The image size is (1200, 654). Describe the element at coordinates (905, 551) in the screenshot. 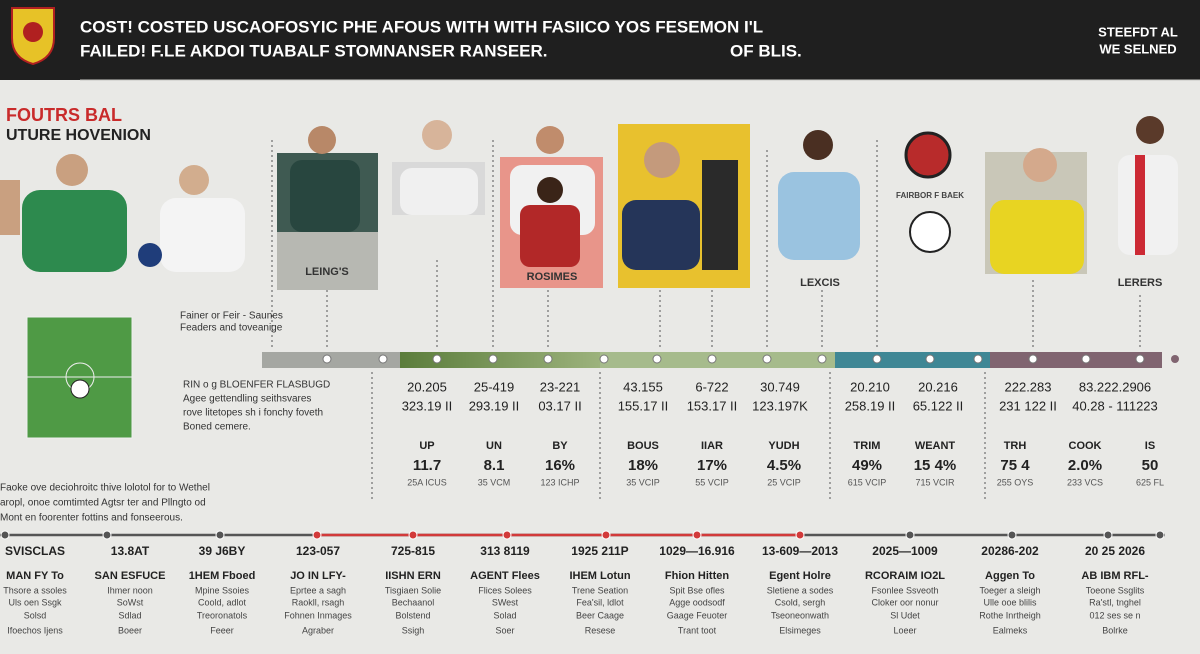

I see `timeline-date: 2025—1009` at that location.